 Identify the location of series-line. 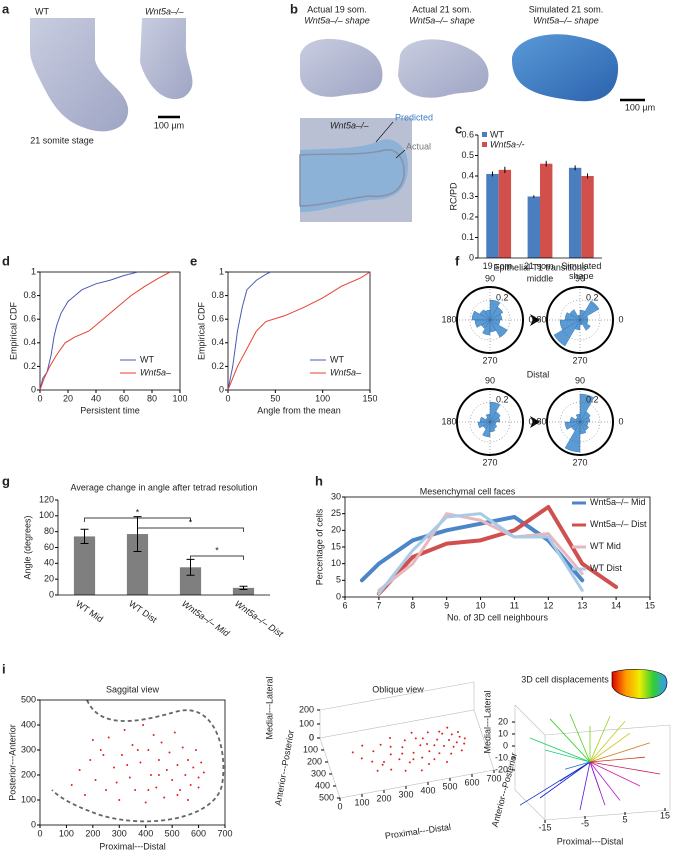
(480, 554).